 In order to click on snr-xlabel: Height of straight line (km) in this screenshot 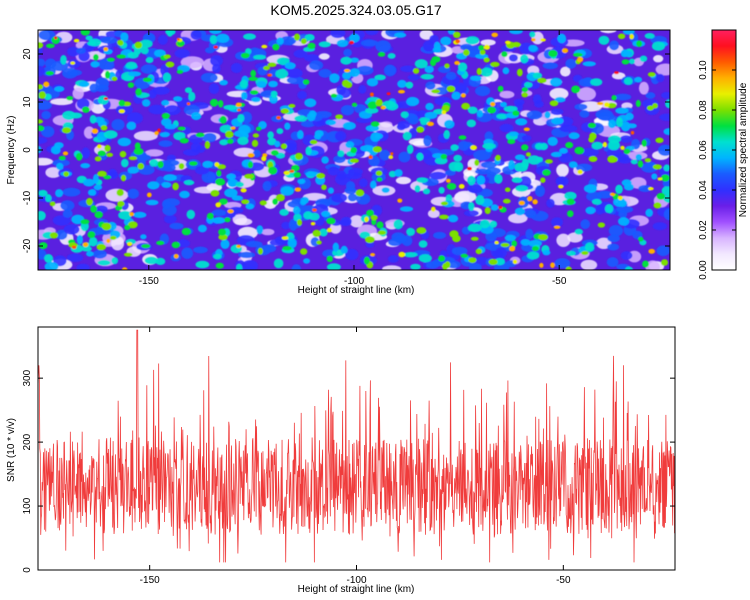, I will do `click(356, 589)`.